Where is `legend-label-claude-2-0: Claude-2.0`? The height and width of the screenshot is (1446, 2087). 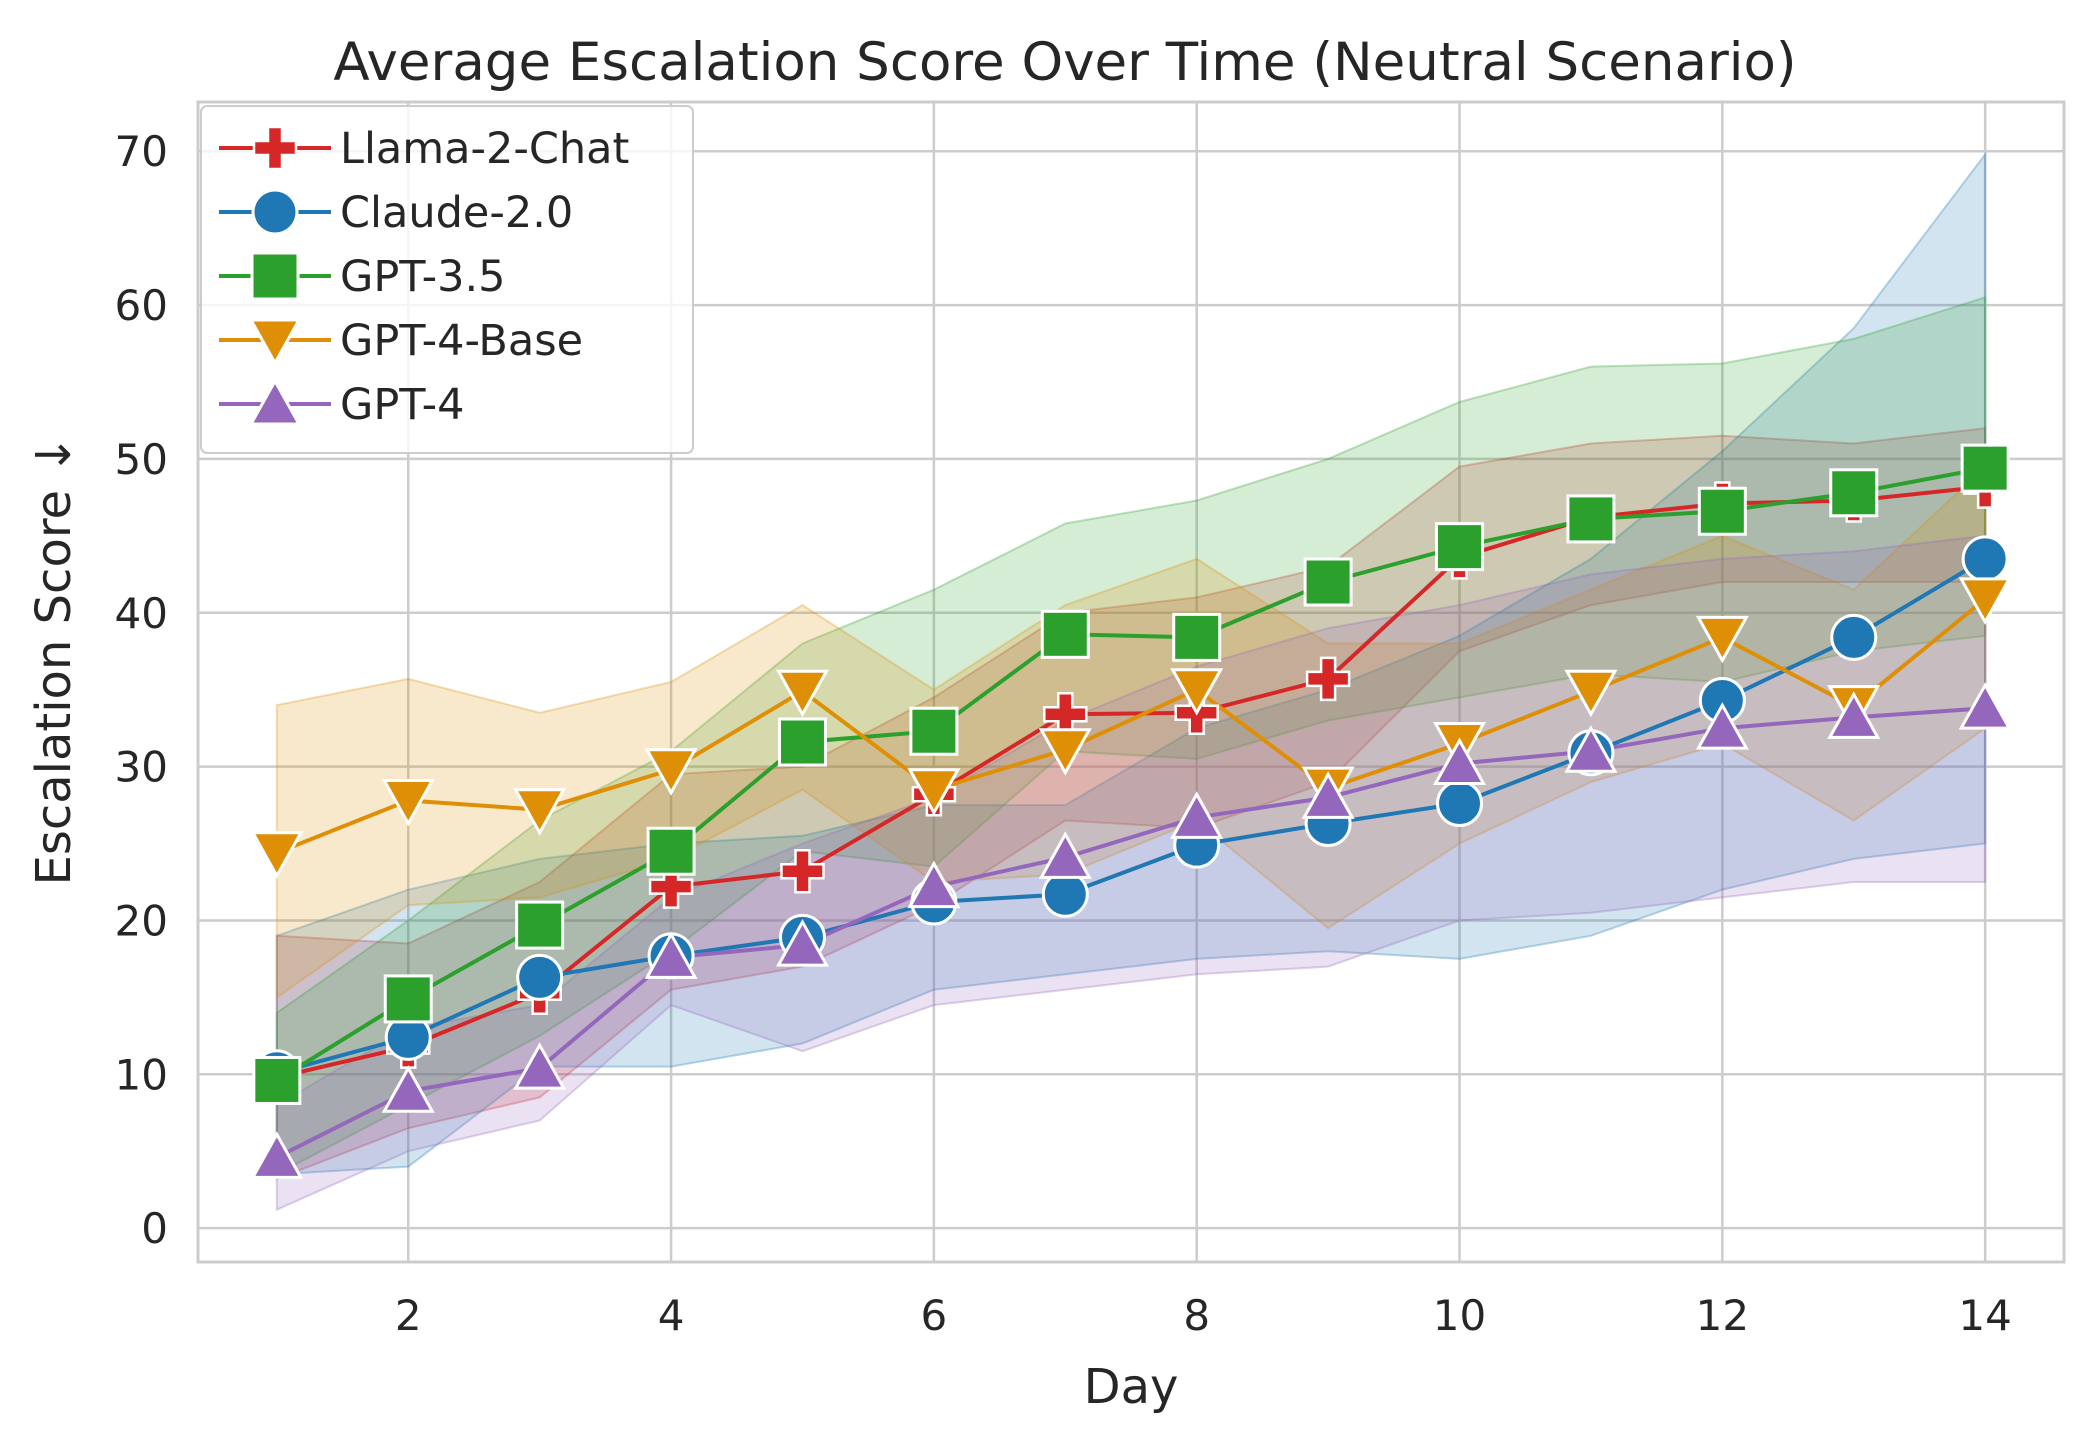 legend-label-claude-2-0: Claude-2.0 is located at coordinates (456, 213).